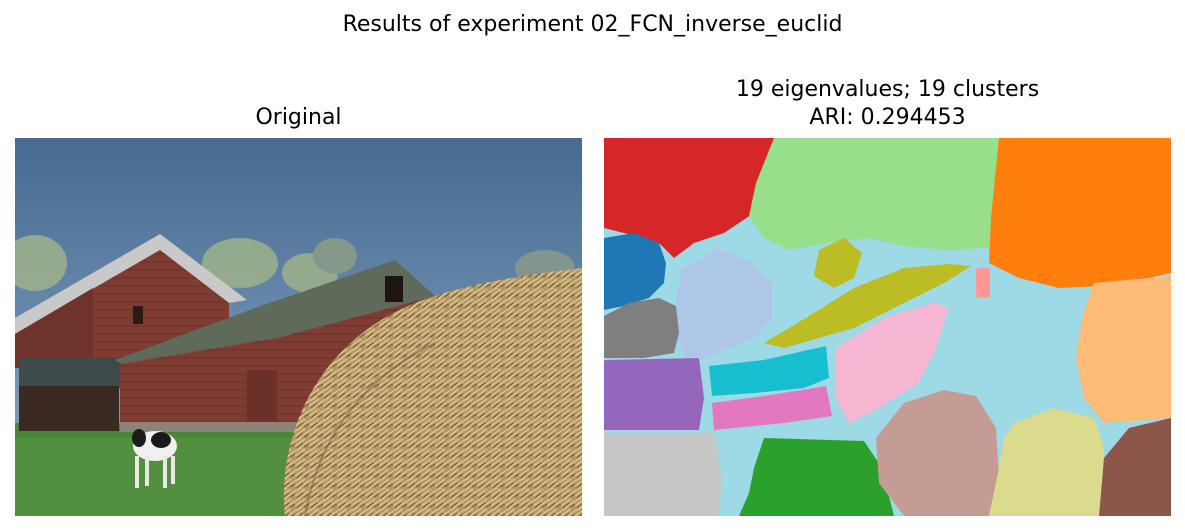  What do you see at coordinates (131, 284) in the screenshot?
I see `left-barn-roof` at bounding box center [131, 284].